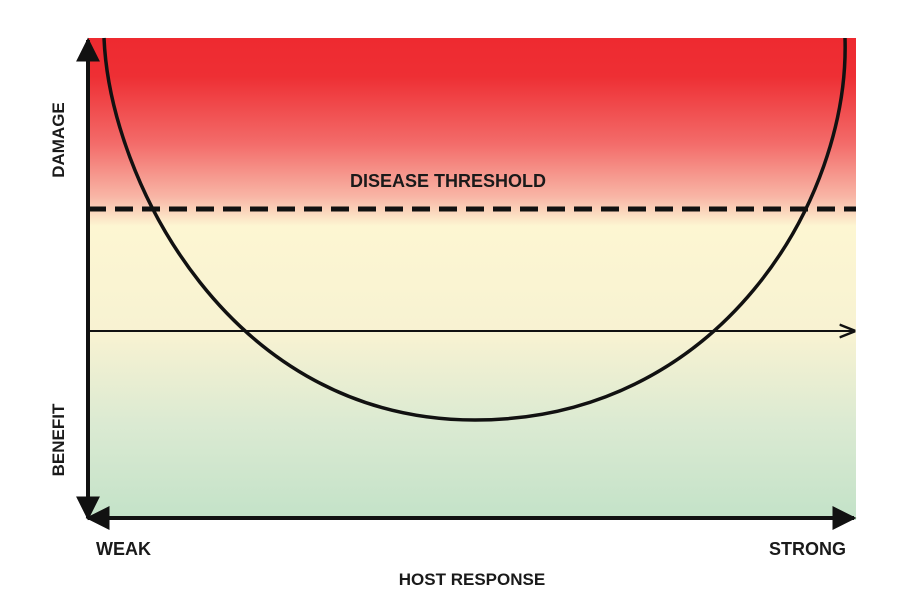 Image resolution: width=921 pixels, height=616 pixels. What do you see at coordinates (123, 549) in the screenshot?
I see `weak-label: WEAK` at bounding box center [123, 549].